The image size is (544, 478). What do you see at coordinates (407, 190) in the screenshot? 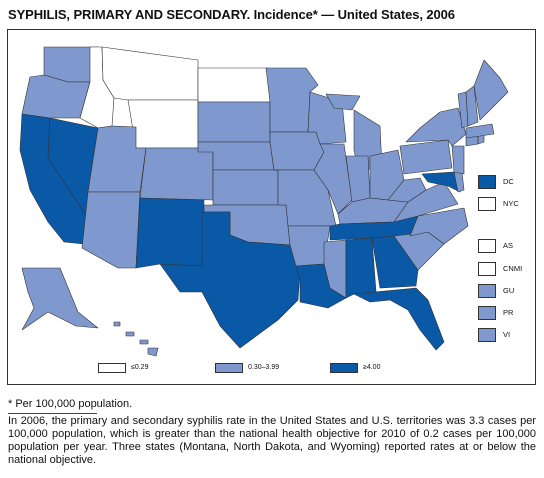
I see `state-wv` at bounding box center [407, 190].